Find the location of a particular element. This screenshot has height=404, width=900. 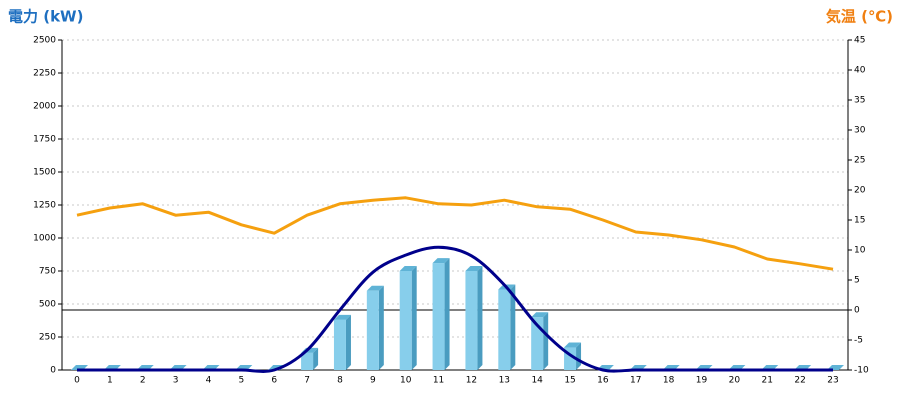

y2-tick-label: 20 is located at coordinates (860, 191).